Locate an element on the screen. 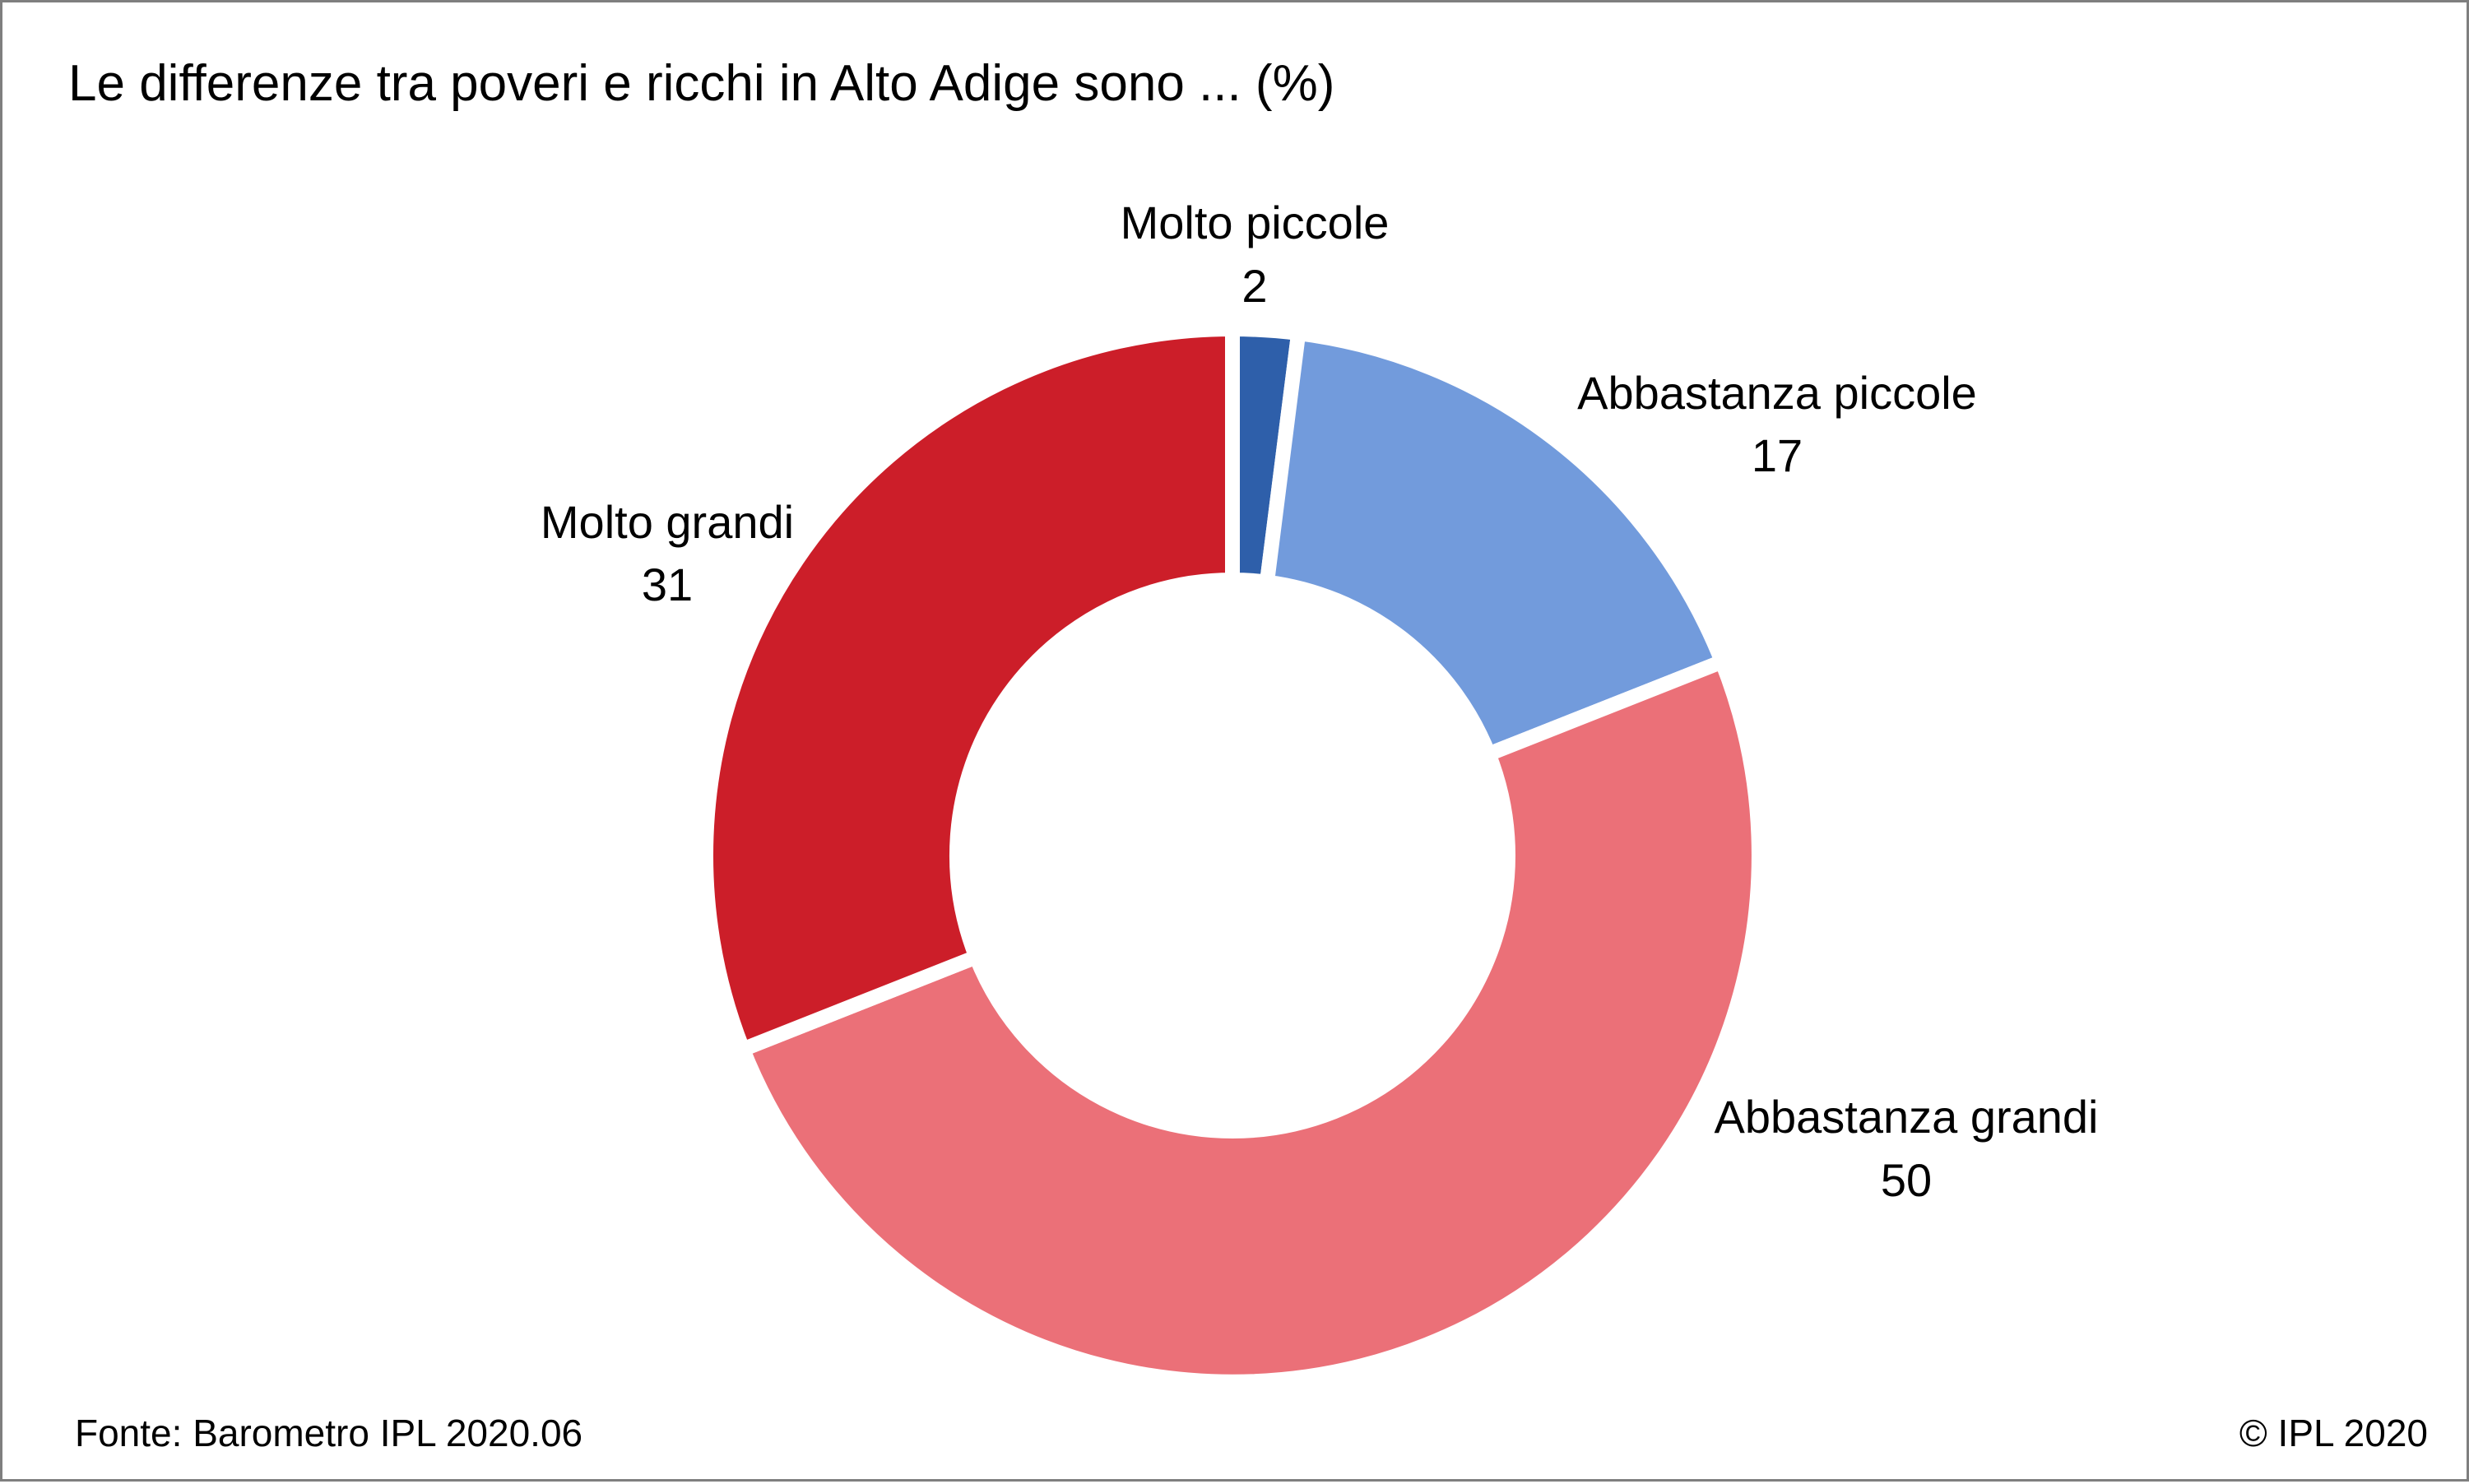 This screenshot has height=1484, width=2469. data-label-molto-piccole: Molto piccole 2 is located at coordinates (1255, 254).